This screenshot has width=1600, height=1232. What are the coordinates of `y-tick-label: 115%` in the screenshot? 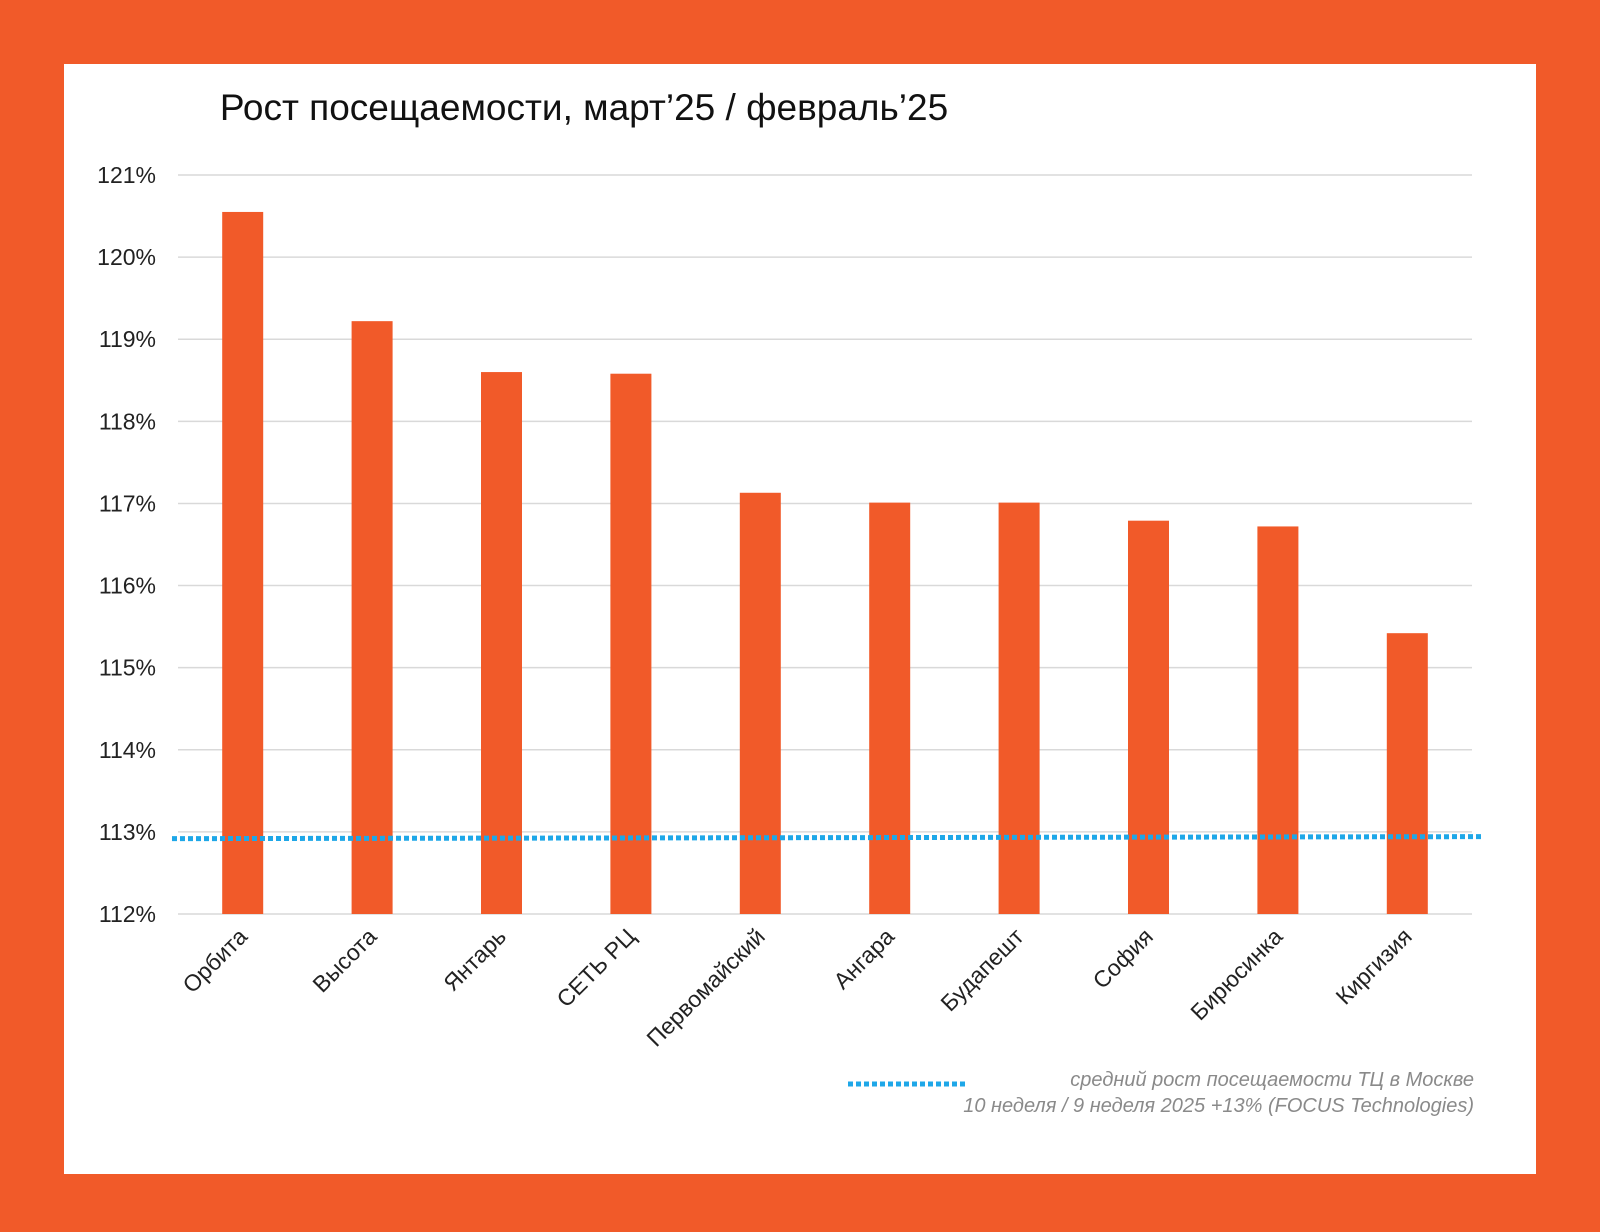 It's located at (127, 668).